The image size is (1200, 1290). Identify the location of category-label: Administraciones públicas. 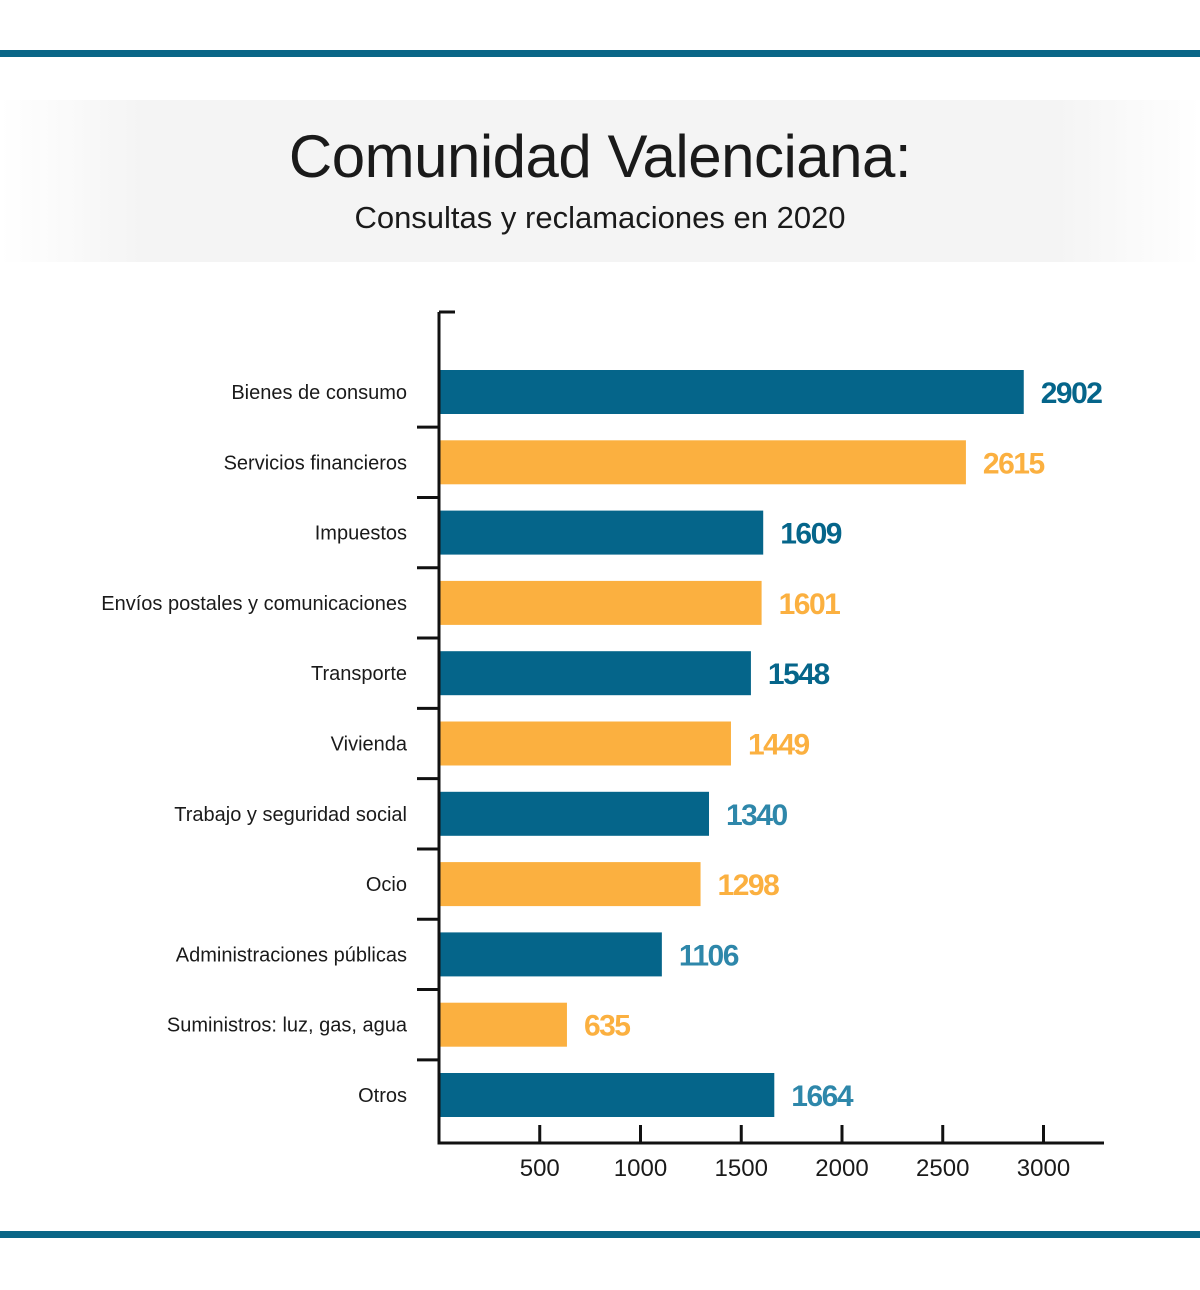
(291, 955).